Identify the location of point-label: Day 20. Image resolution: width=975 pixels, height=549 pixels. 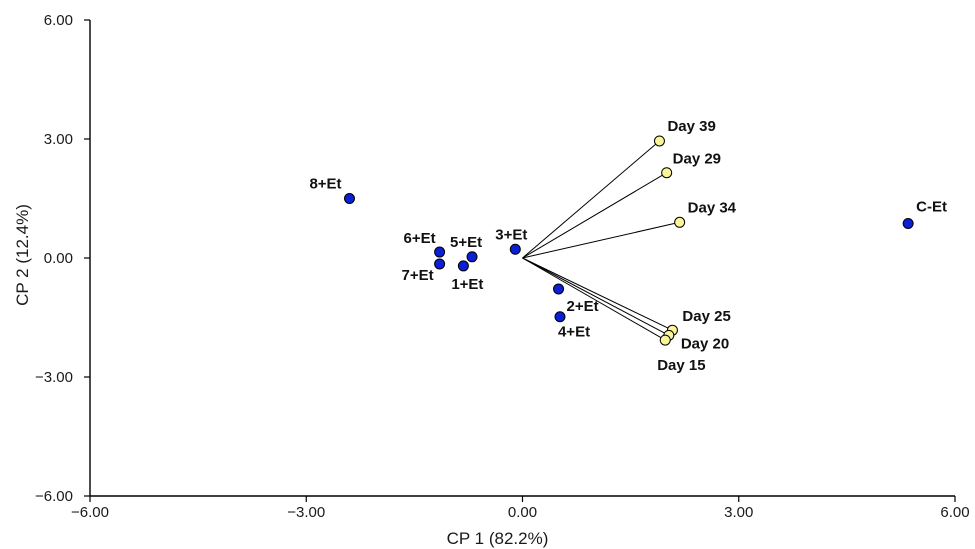
(705, 343).